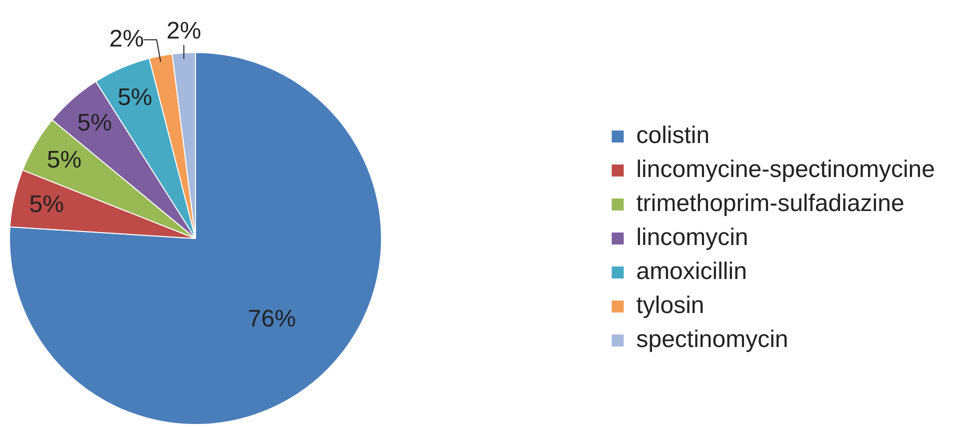 The height and width of the screenshot is (427, 953). What do you see at coordinates (272, 318) in the screenshot?
I see `data-label: 76%` at bounding box center [272, 318].